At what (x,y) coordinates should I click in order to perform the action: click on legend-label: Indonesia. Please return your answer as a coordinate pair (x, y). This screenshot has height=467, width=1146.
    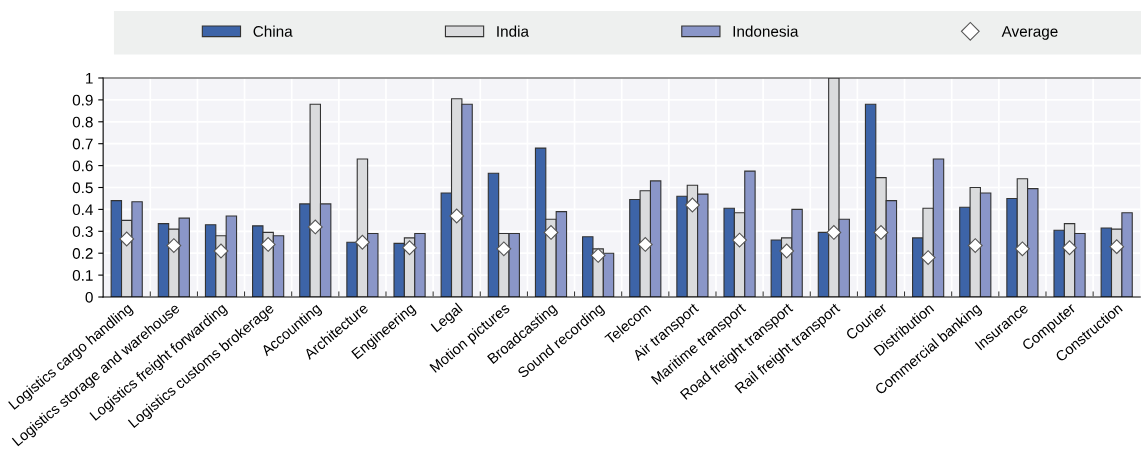
    Looking at the image, I should click on (766, 31).